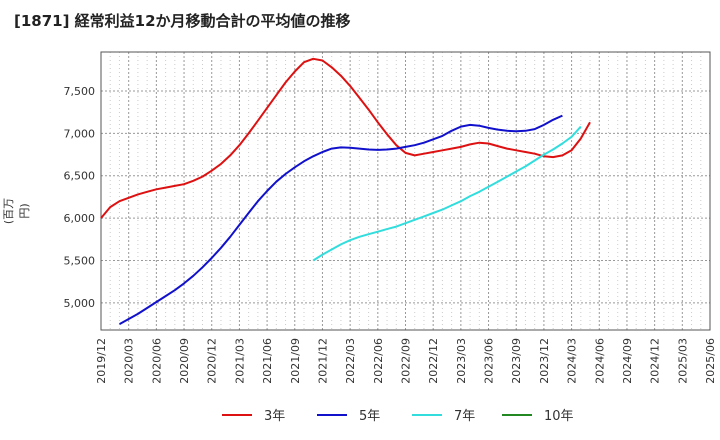 Image resolution: width=720 pixels, height=440 pixels. Describe the element at coordinates (369, 416) in the screenshot. I see `legend-label: 5年` at that location.